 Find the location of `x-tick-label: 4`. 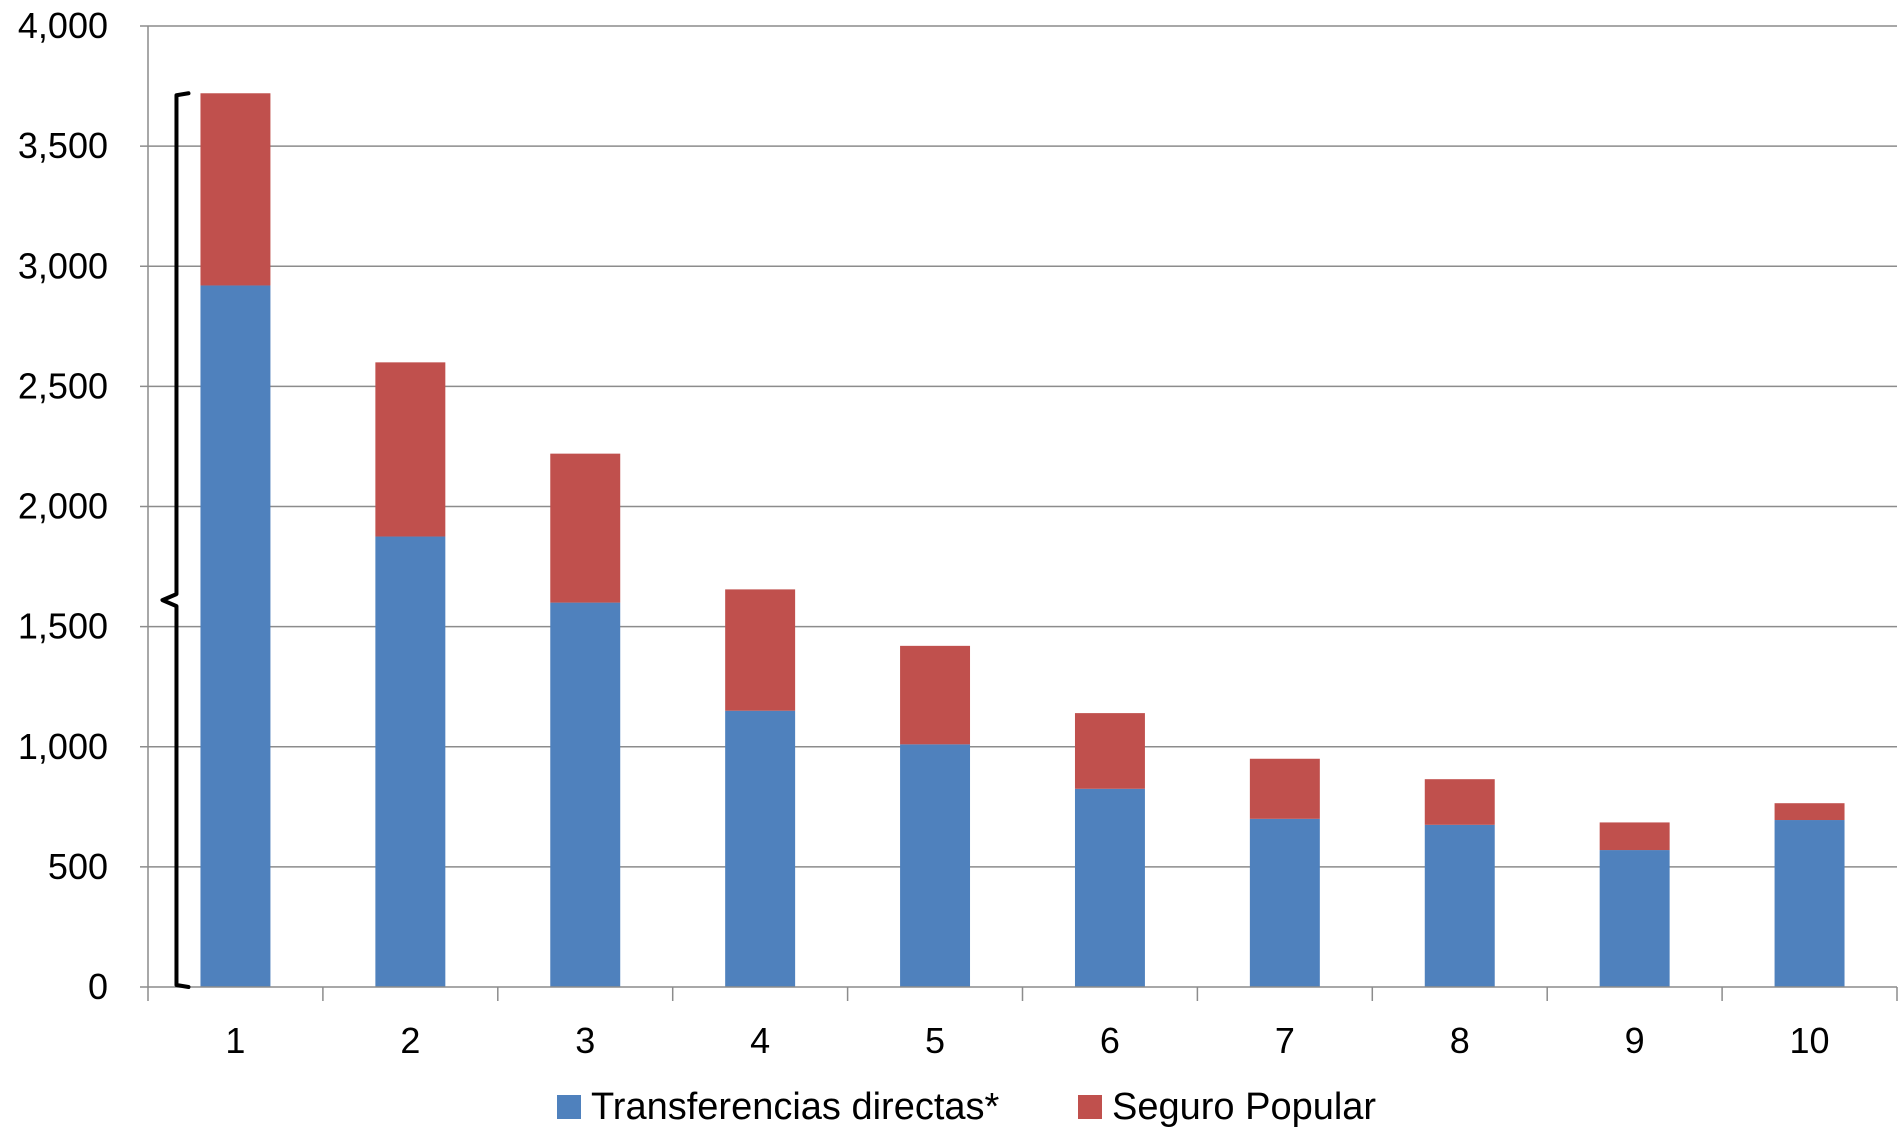

x-tick-label: 4 is located at coordinates (760, 1040).